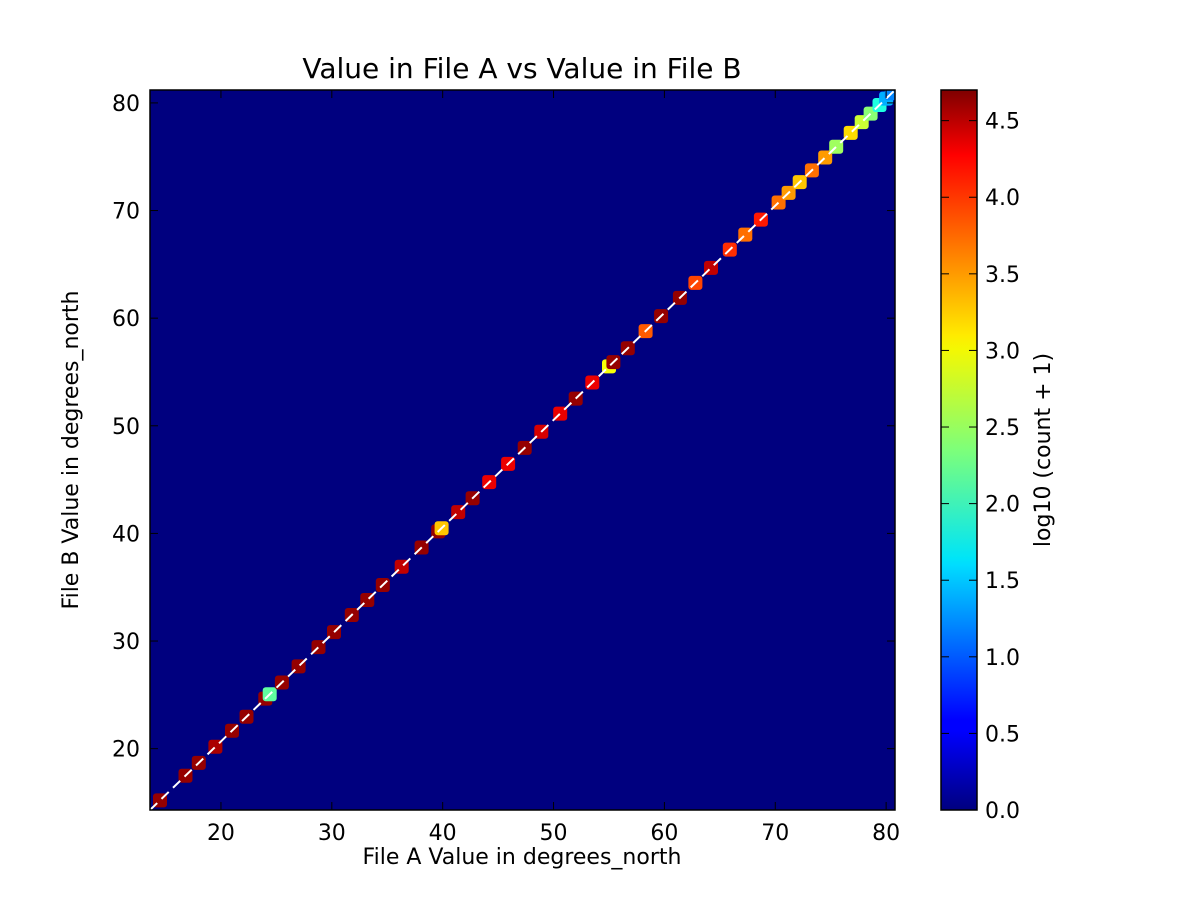  I want to click on colorbar-gradient, so click(959, 450).